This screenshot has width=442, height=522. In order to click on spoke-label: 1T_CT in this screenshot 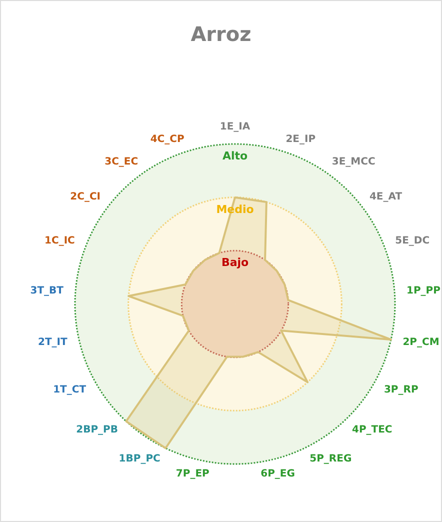, I will do `click(69, 390)`.